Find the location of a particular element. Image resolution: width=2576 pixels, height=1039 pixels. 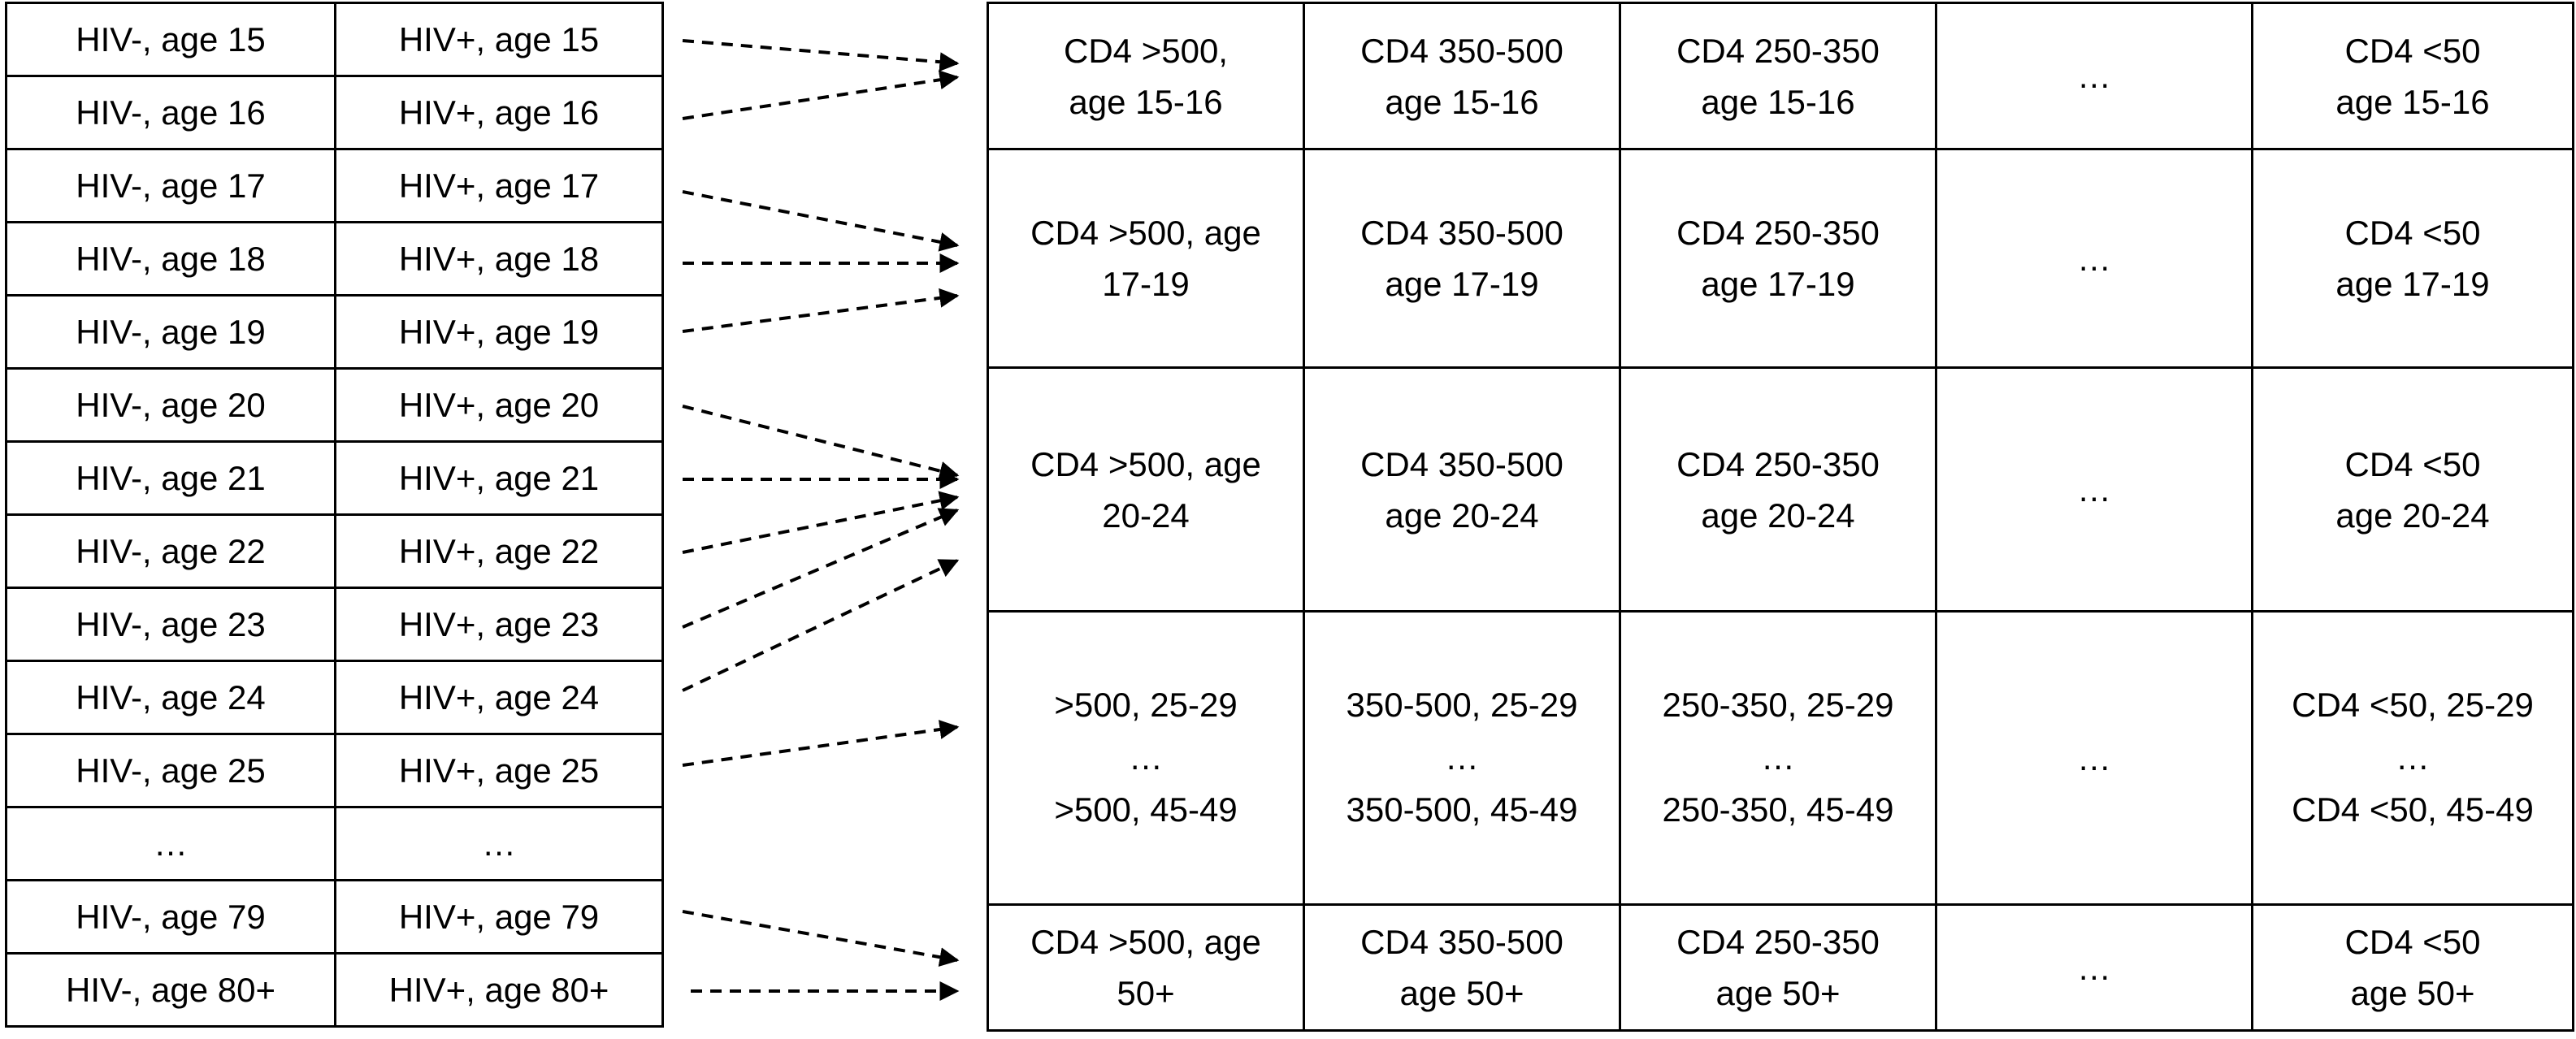

hiv-negative-cell: HIV-, age 19 is located at coordinates (170, 332).